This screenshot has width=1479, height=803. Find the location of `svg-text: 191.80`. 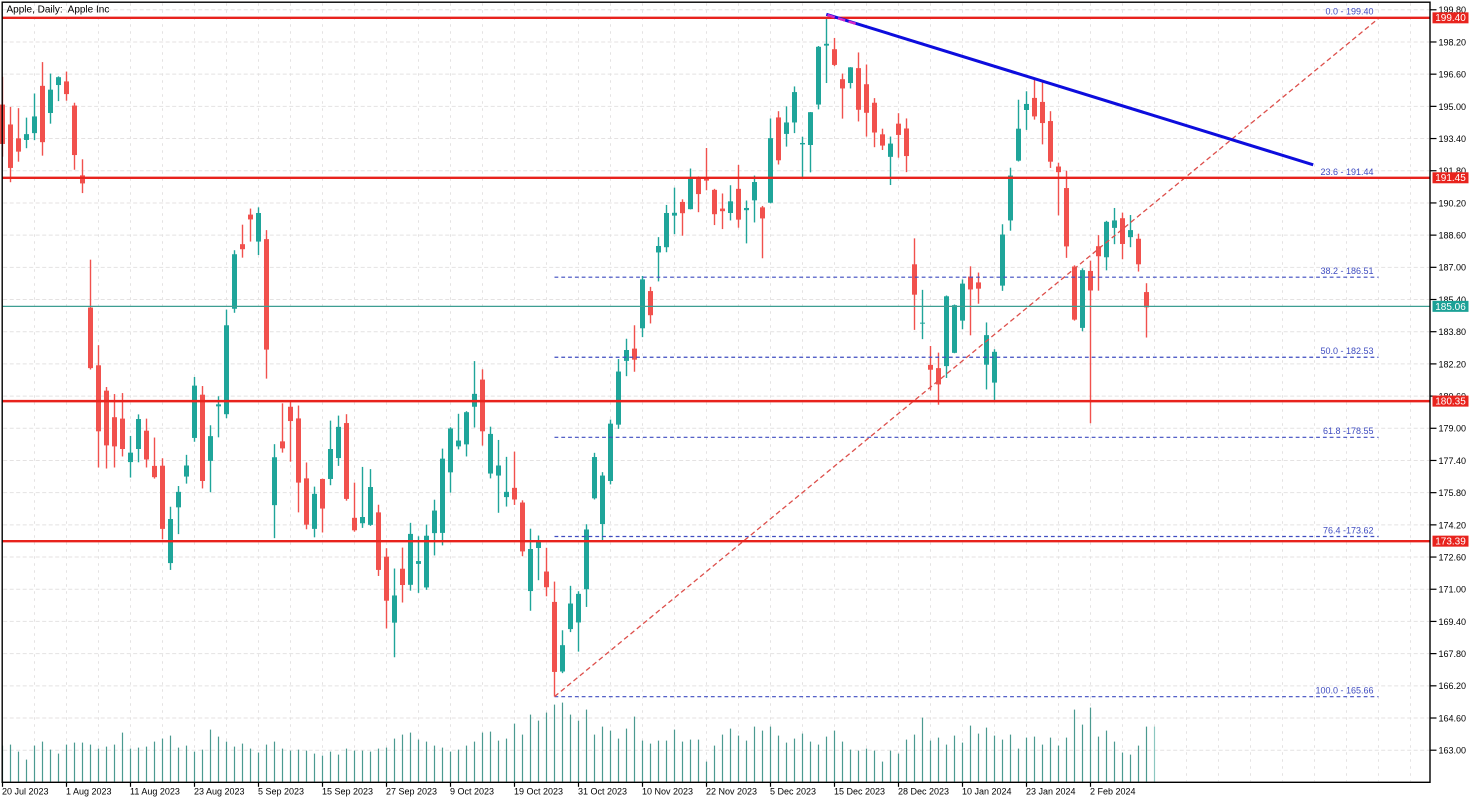

svg-text: 191.80 is located at coordinates (1453, 171).